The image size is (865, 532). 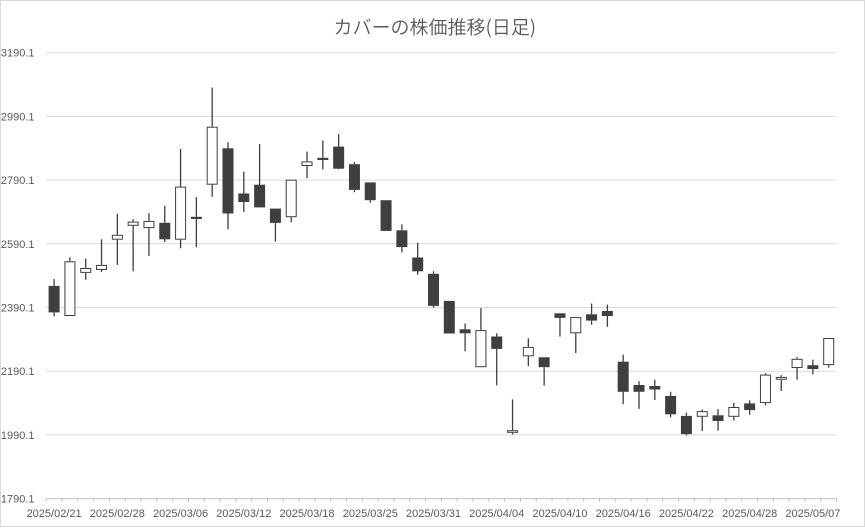 What do you see at coordinates (243, 514) in the screenshot?
I see `svg-text: 2025/03/12` at bounding box center [243, 514].